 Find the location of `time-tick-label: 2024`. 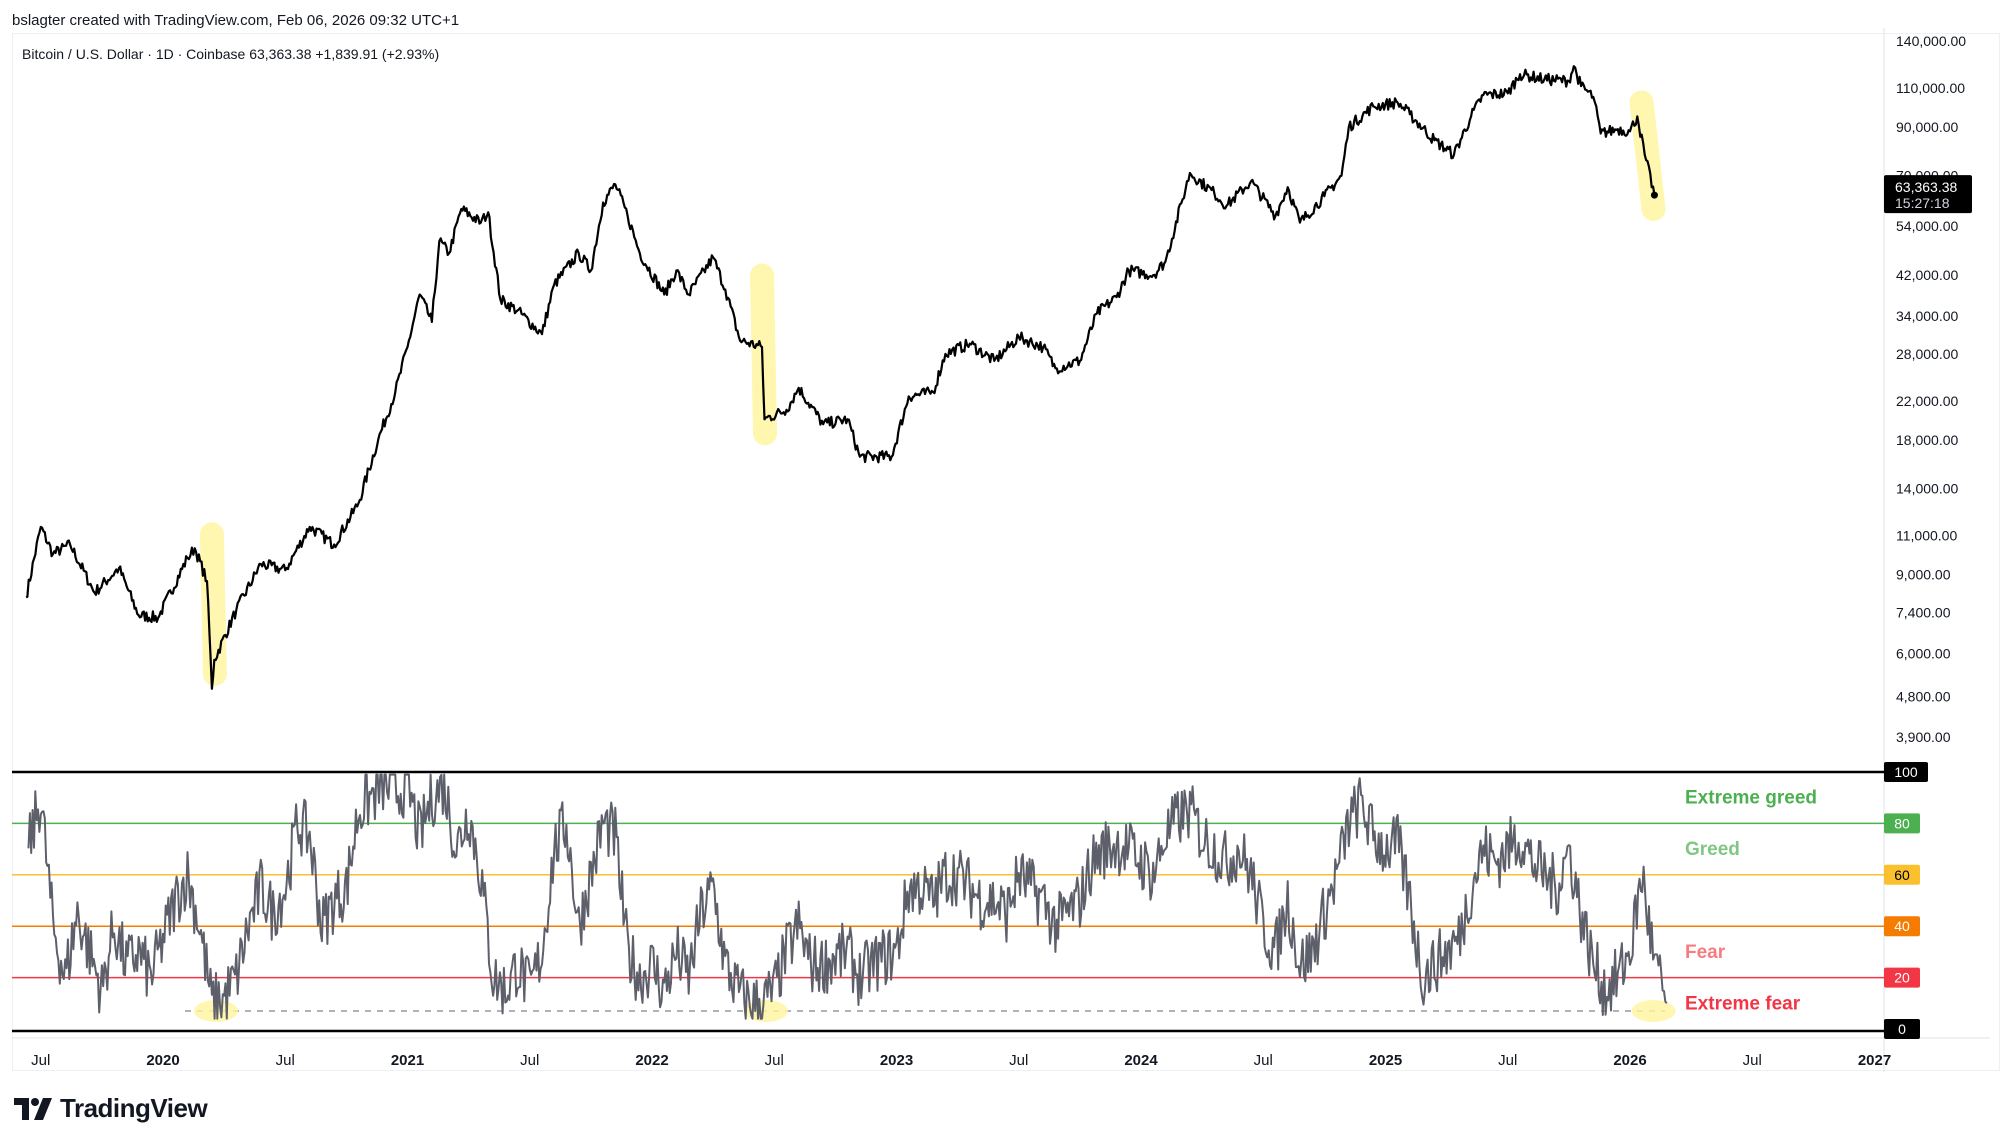

time-tick-label: 2024 is located at coordinates (1141, 1060).